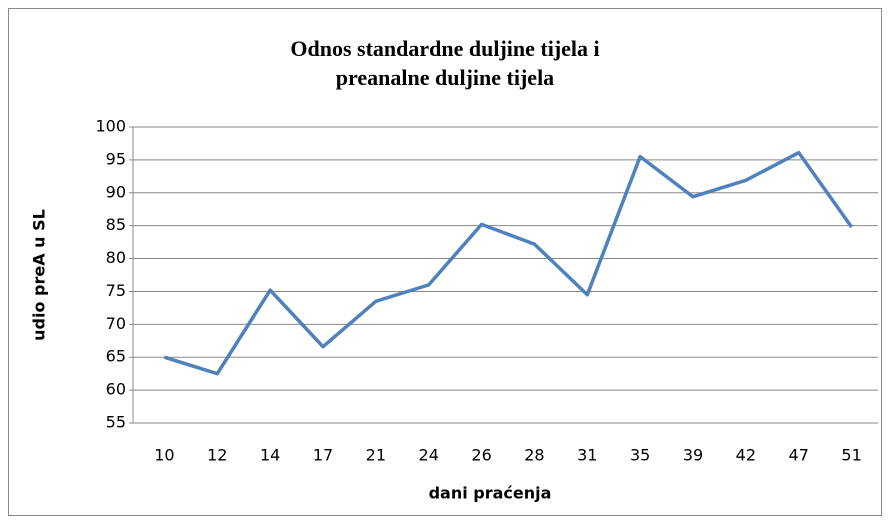 This screenshot has height=524, width=890. Describe the element at coordinates (270, 455) in the screenshot. I see `x-tick-label: 14` at that location.